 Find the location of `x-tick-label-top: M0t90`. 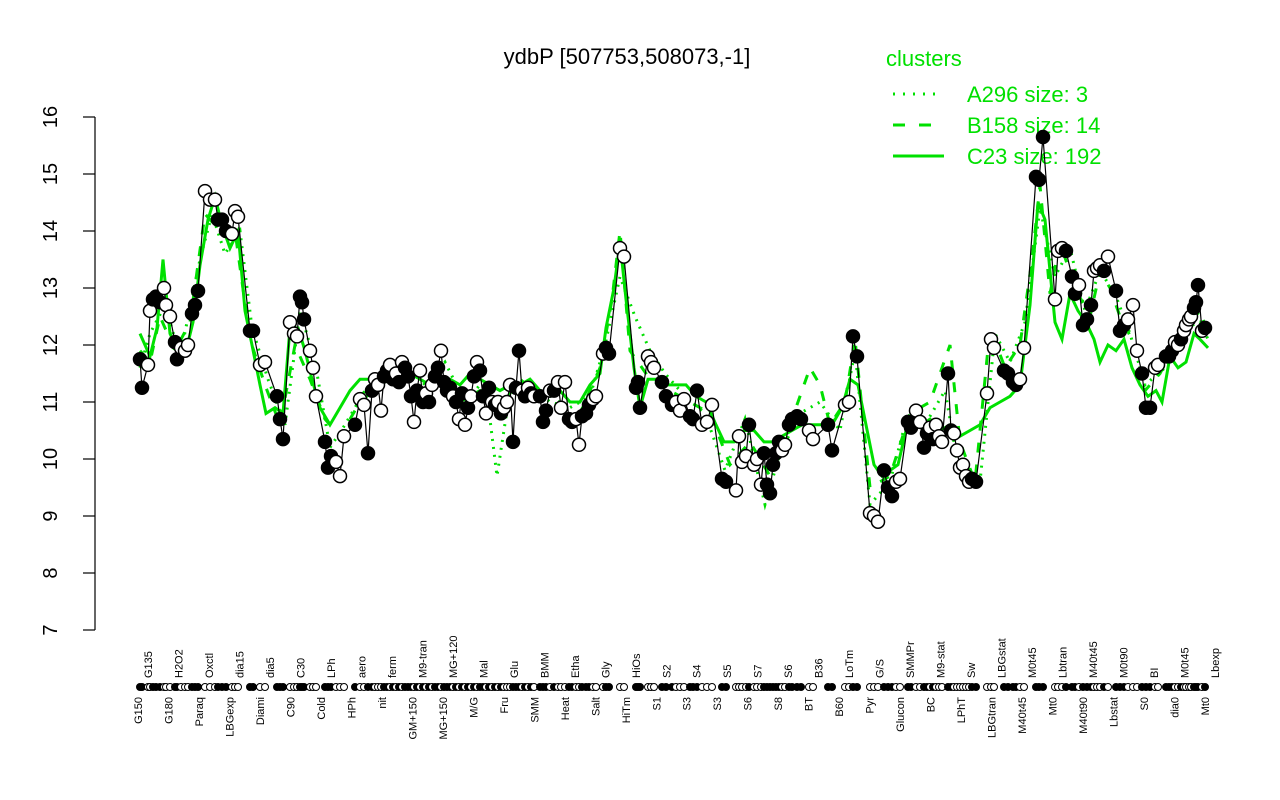

x-tick-label-top: M0t90 is located at coordinates (1125, 662).